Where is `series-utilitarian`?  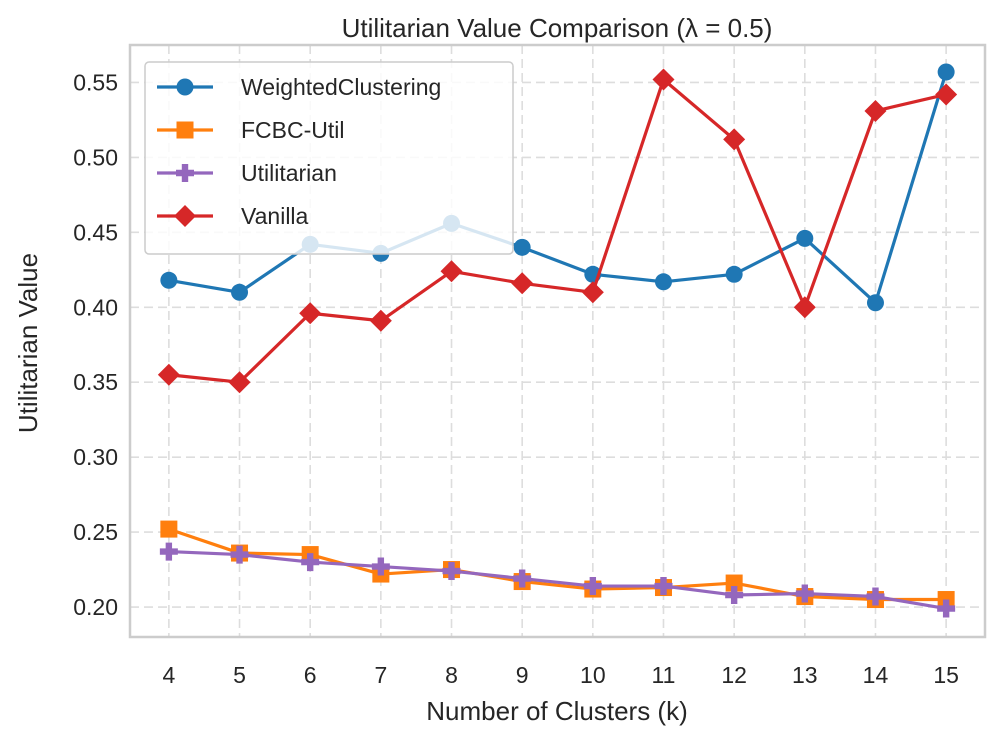
series-utilitarian is located at coordinates (557, 580).